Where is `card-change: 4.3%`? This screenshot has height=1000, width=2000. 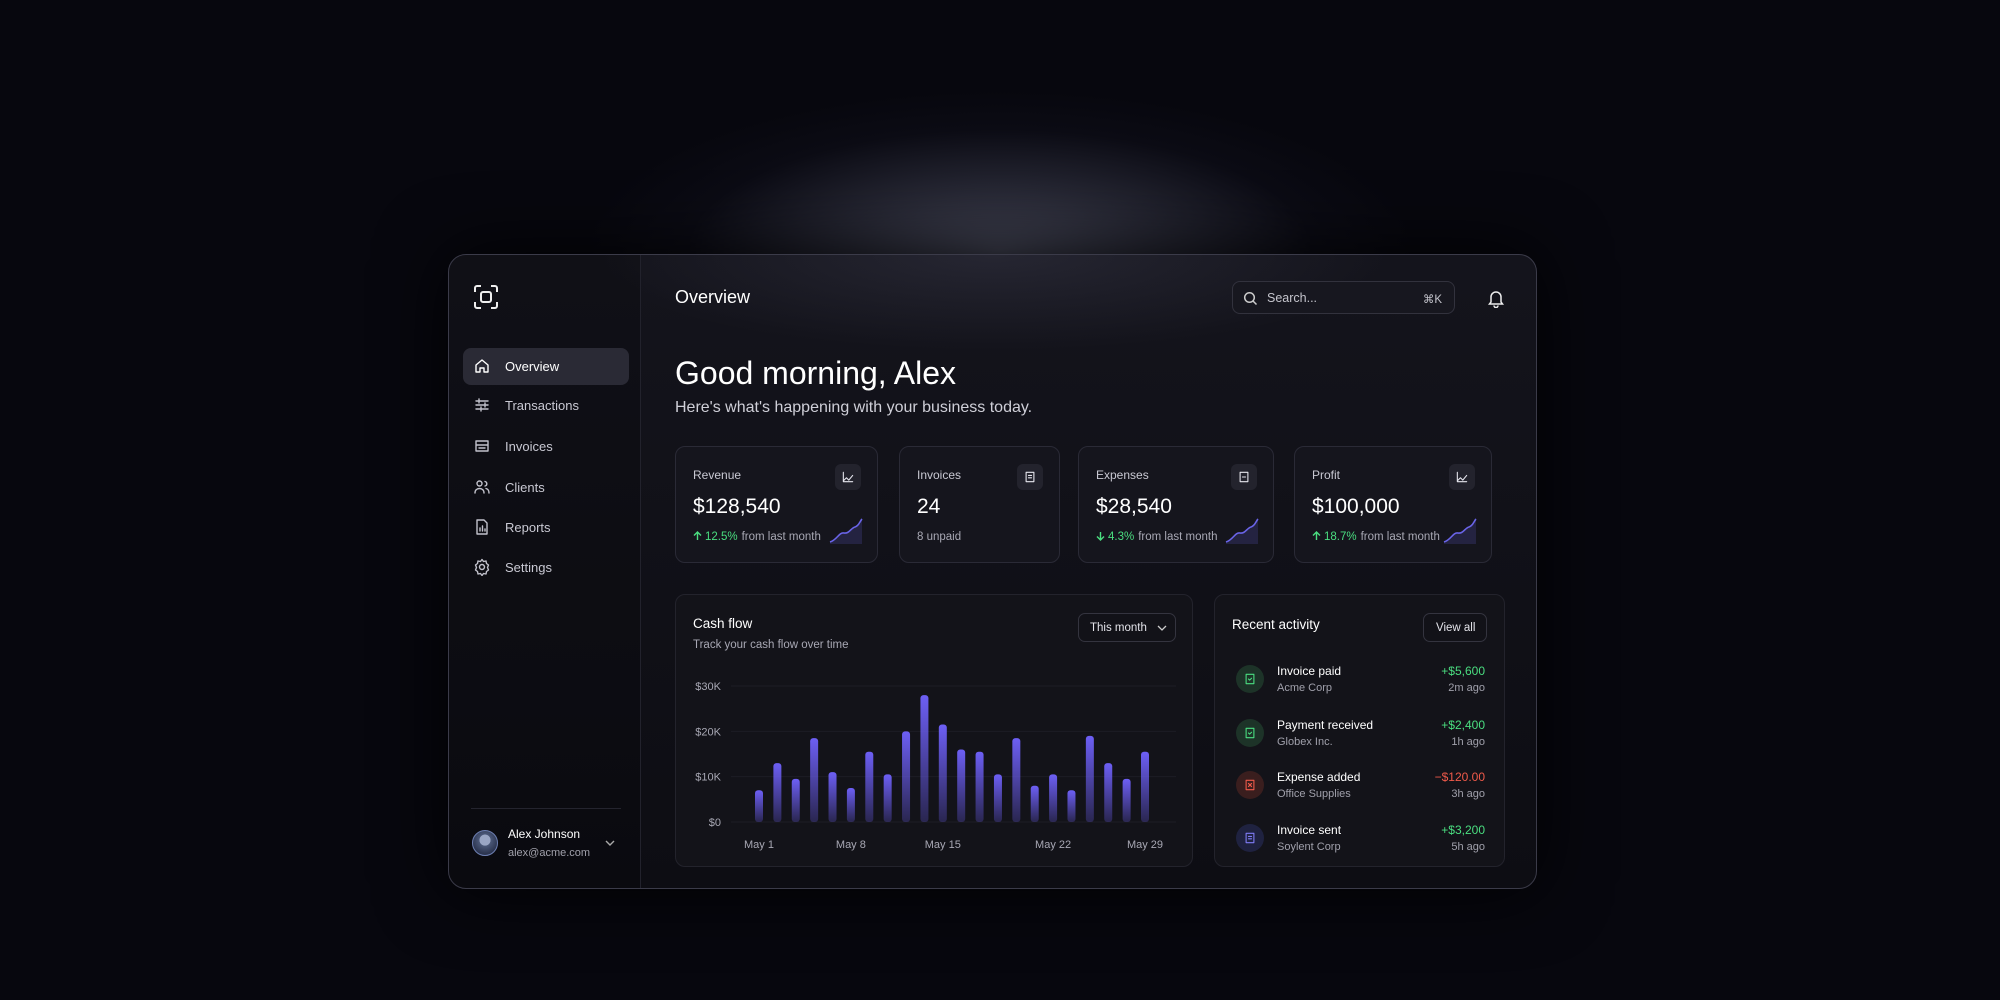
card-change: 4.3% is located at coordinates (1121, 537).